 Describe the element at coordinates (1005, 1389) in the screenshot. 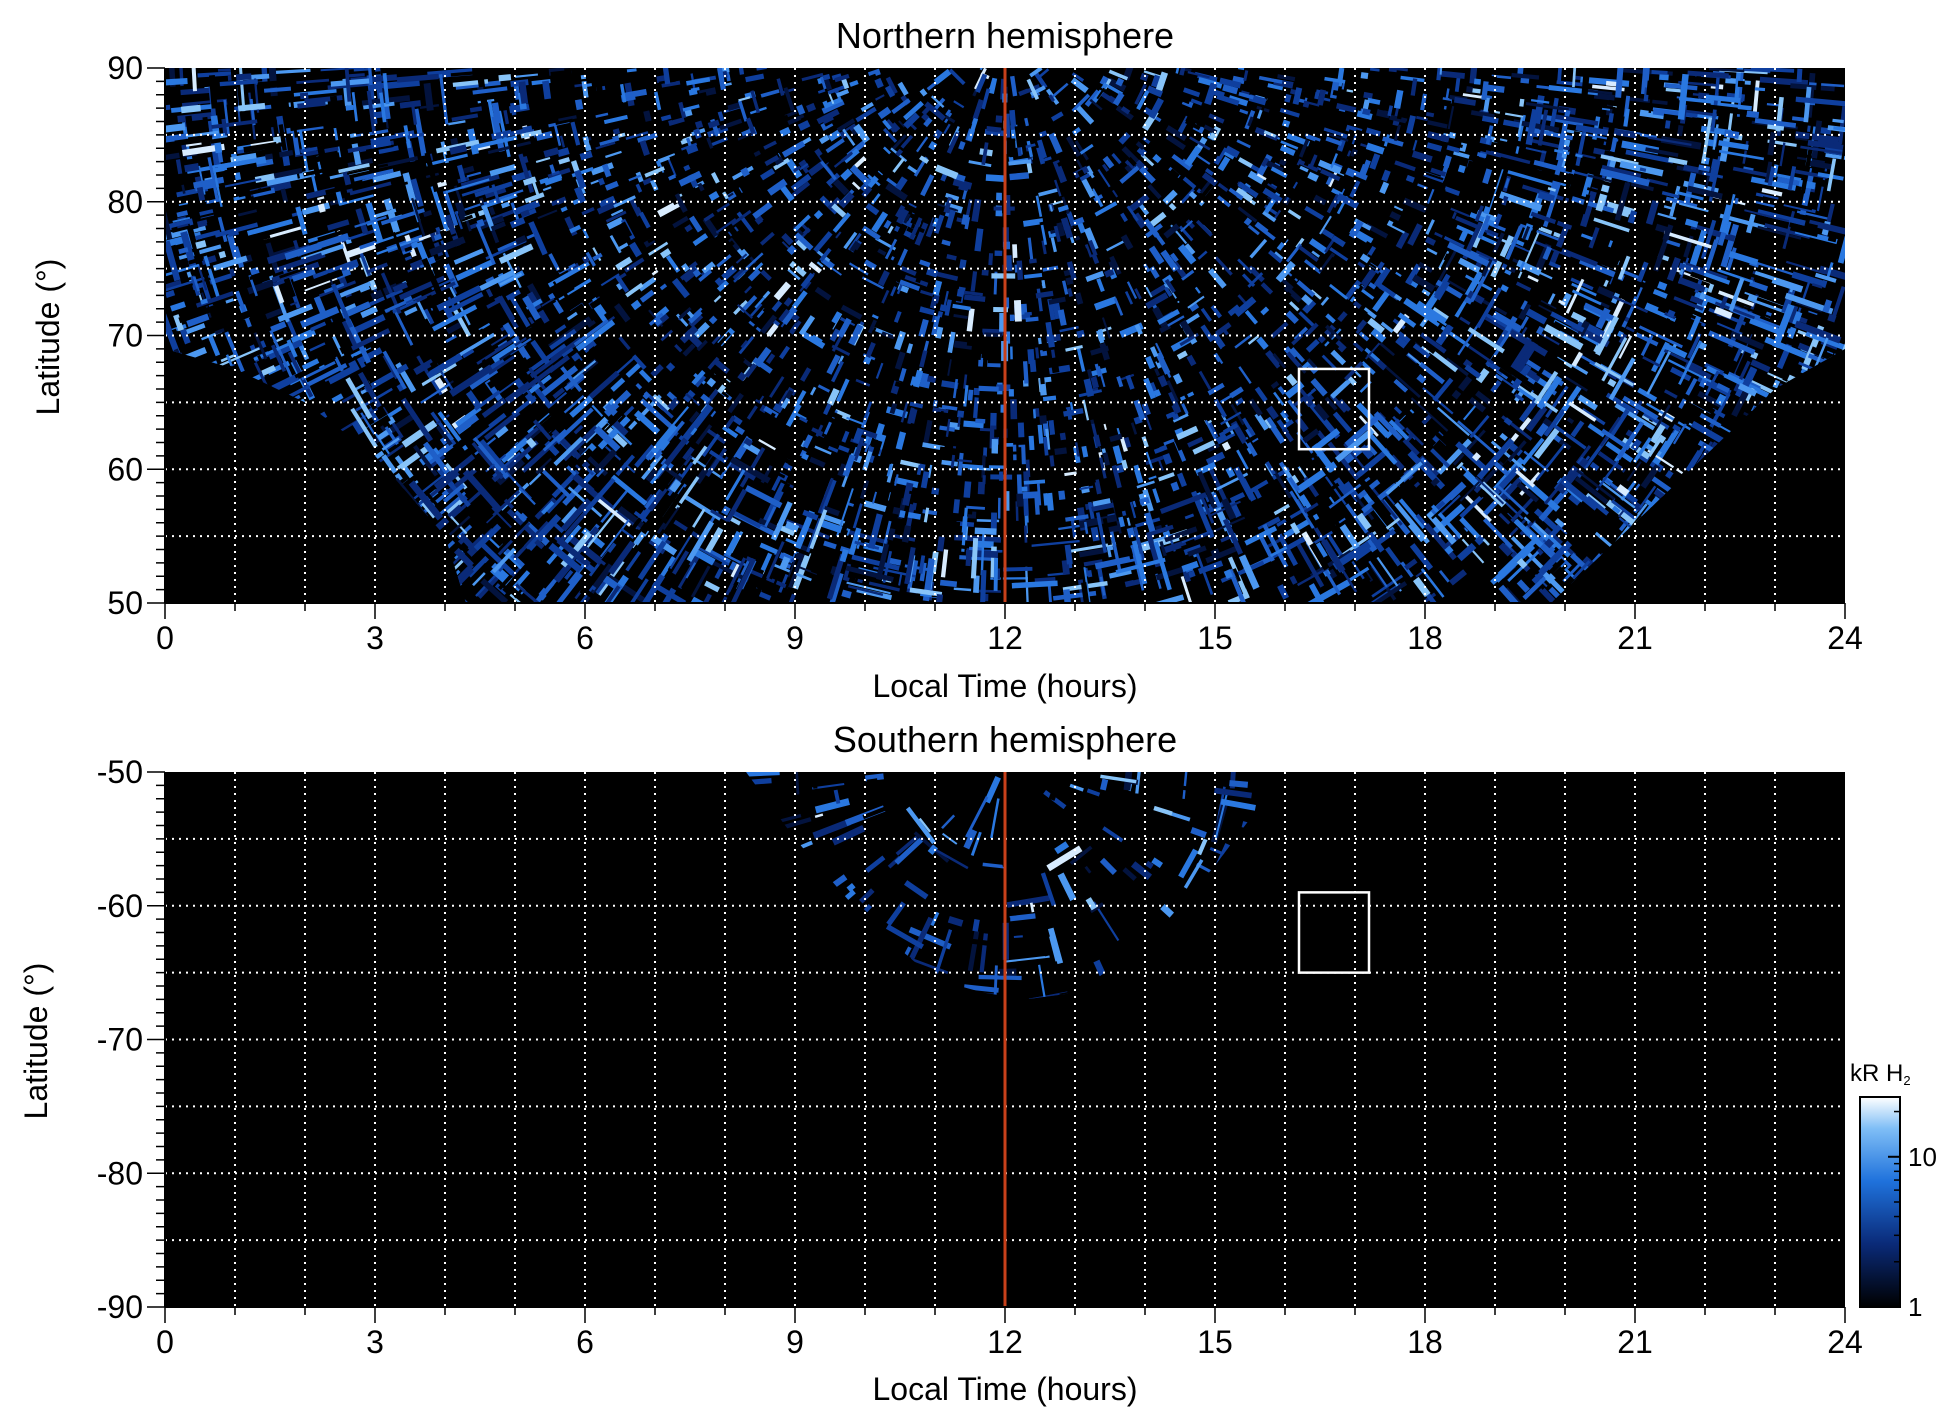

I see `x-axis-label-southern: Local Time (hours)` at that location.